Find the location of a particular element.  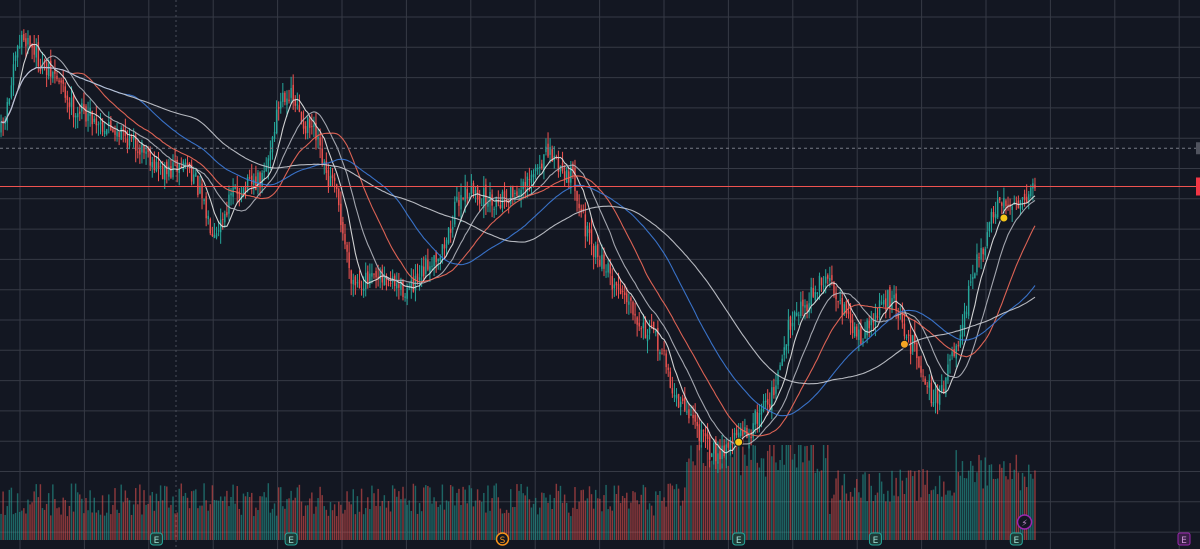

last-price-tag is located at coordinates (1198, 186).